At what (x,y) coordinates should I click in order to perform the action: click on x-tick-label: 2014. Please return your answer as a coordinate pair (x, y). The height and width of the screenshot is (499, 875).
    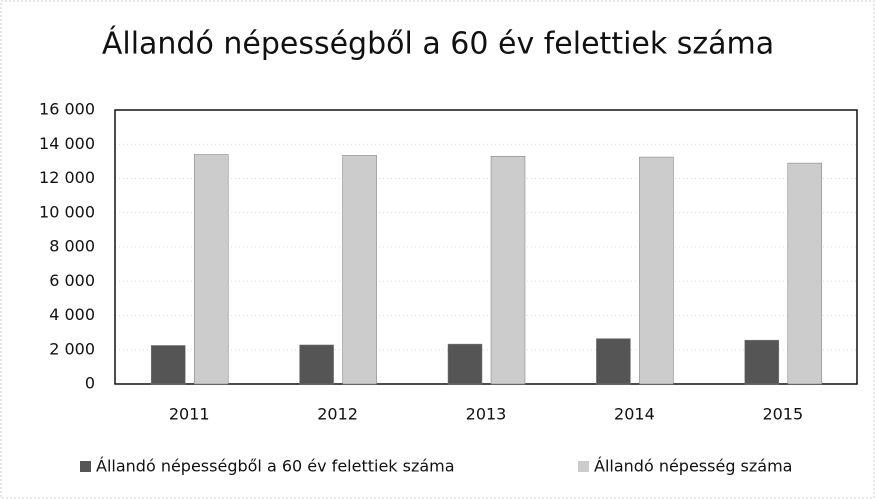
    Looking at the image, I should click on (634, 414).